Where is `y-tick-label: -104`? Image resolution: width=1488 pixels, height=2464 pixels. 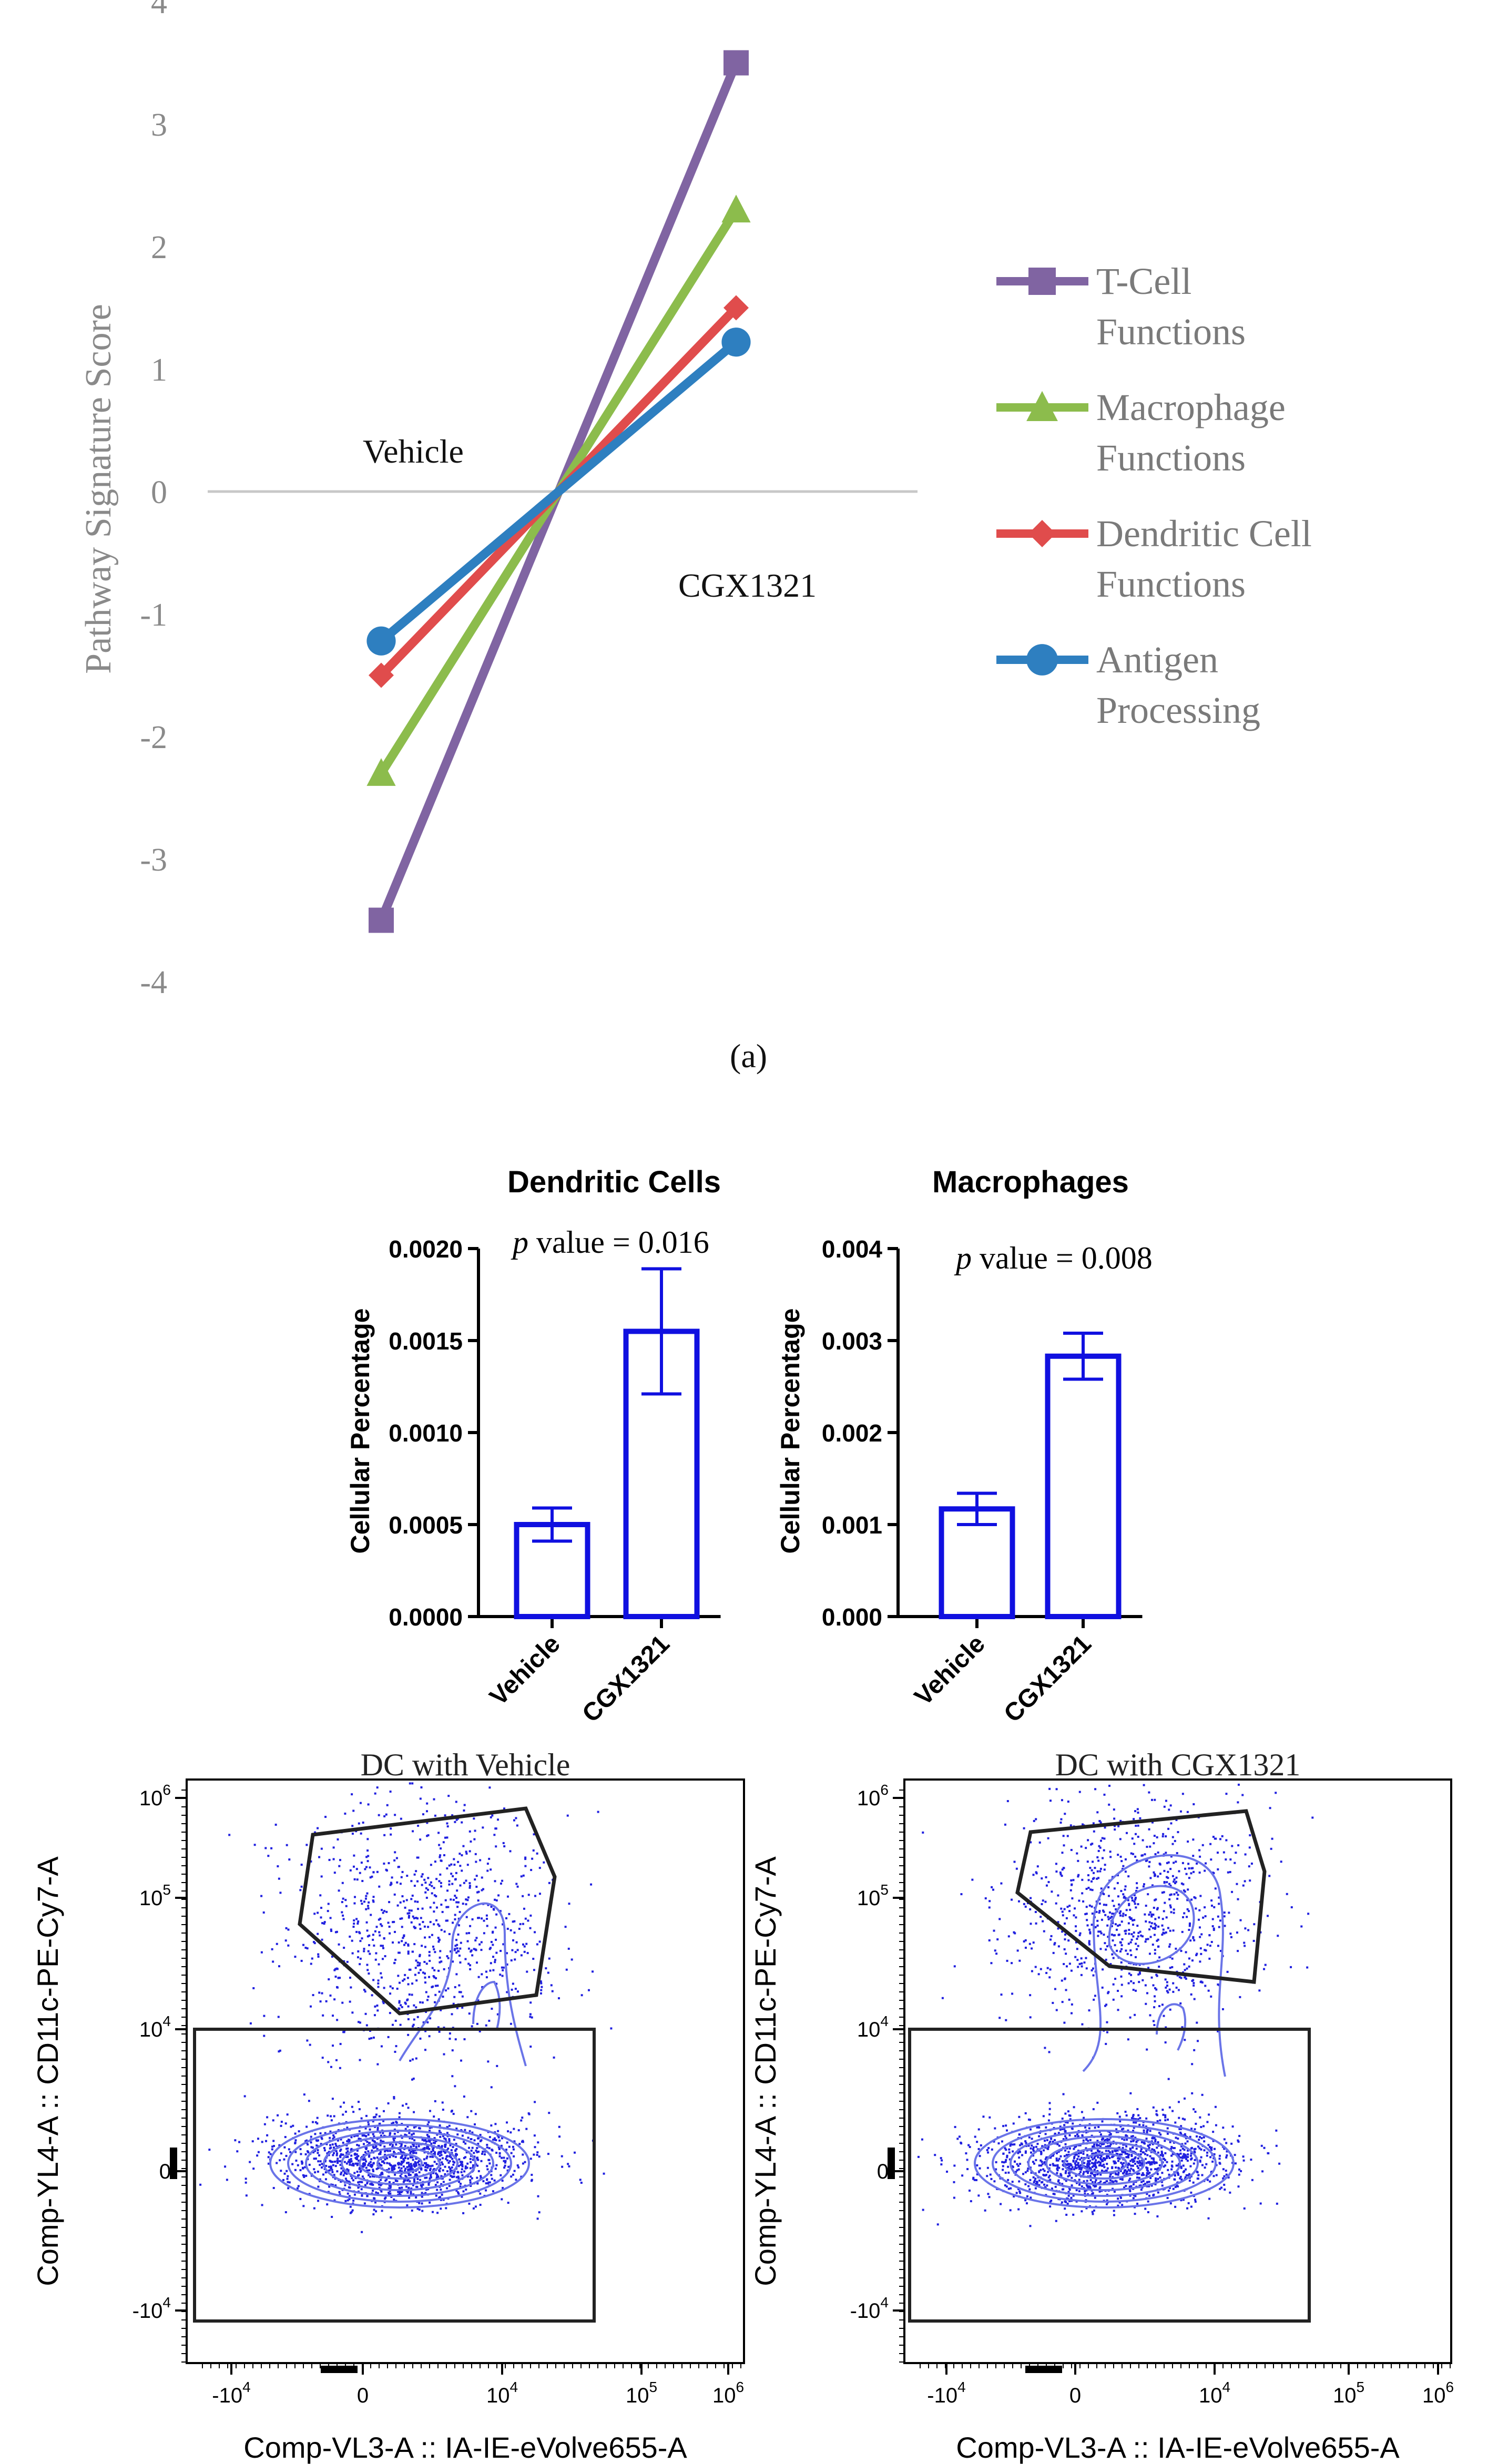
y-tick-label: -104 is located at coordinates (869, 2308).